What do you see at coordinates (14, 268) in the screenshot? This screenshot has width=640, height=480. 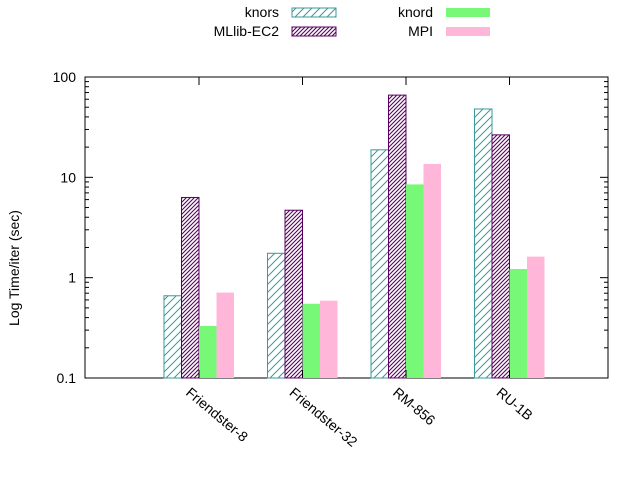 I see `y-axis-label: Log Time/iter (sec)` at bounding box center [14, 268].